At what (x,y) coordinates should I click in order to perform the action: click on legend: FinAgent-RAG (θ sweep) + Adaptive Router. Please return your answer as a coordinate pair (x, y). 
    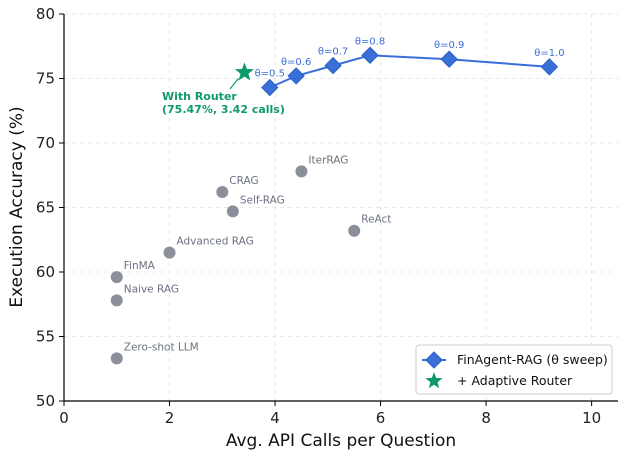
    Looking at the image, I should click on (514, 369).